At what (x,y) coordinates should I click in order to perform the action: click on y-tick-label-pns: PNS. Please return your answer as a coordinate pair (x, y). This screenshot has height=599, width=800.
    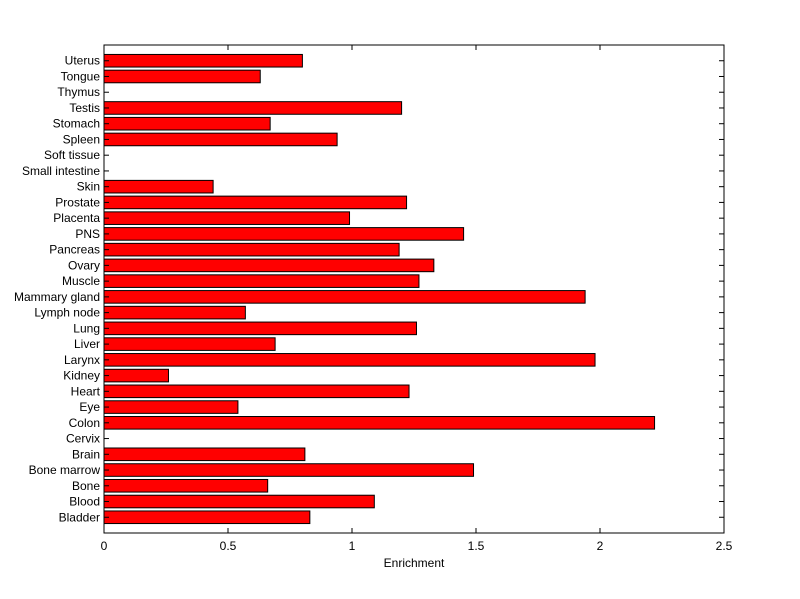
    Looking at the image, I should click on (87, 234).